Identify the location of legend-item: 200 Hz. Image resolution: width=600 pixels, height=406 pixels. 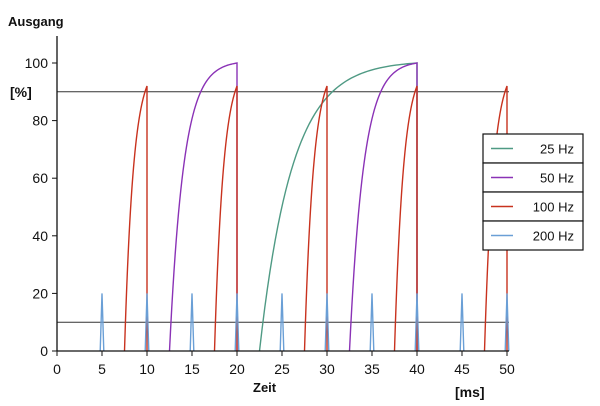
(533, 235).